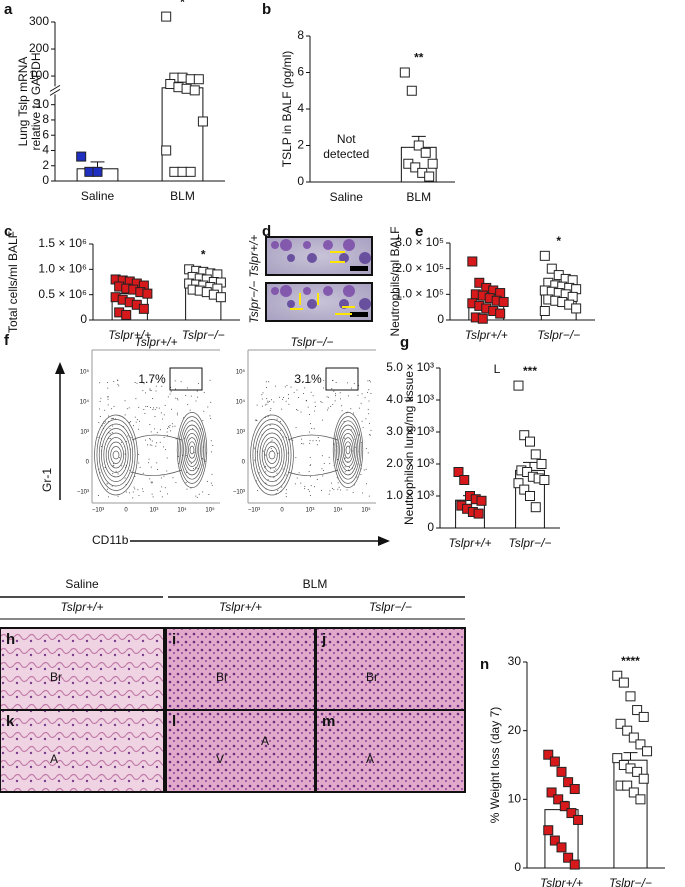 The width and height of the screenshot is (685, 887). I want to click on x-tick-label: Saline, so click(347, 197).